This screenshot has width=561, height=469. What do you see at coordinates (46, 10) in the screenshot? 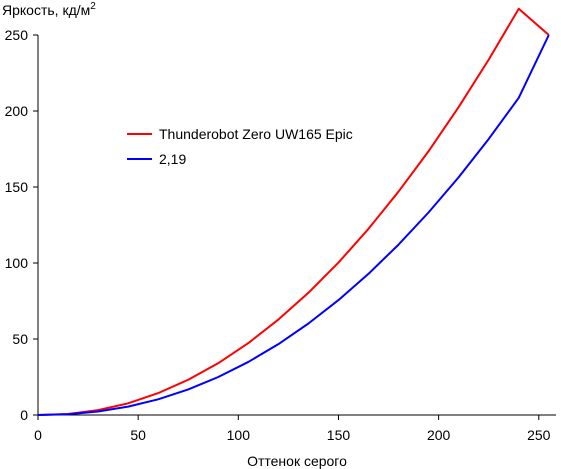
I see `y-axis-title-main: Яркость, кд/м` at bounding box center [46, 10].